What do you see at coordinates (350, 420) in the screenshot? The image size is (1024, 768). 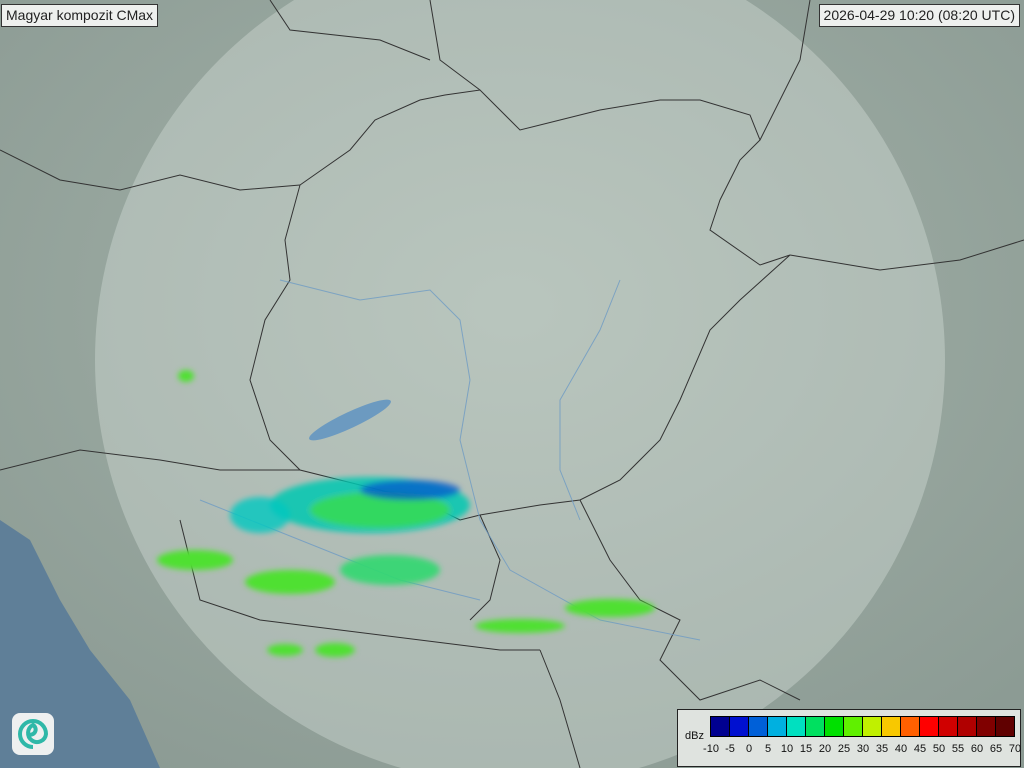 I see `lake-balaton` at bounding box center [350, 420].